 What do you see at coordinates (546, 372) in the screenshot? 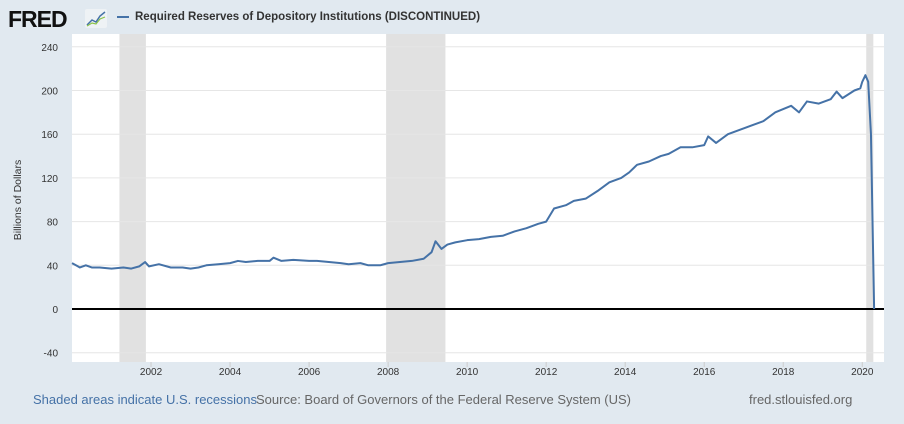
I see `x-tick-label: 2012` at bounding box center [546, 372].